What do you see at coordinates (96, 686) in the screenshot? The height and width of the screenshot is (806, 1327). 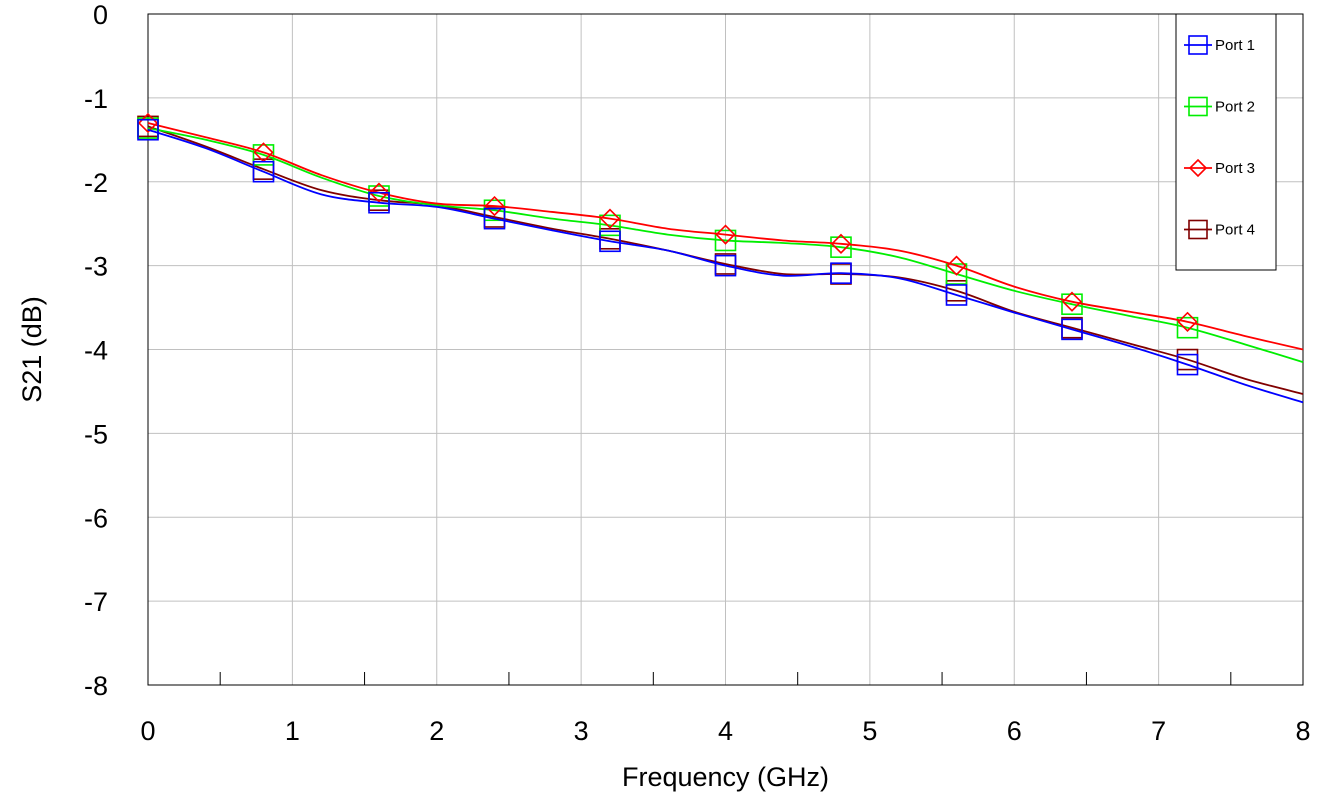 I see `y-tick-label: -8` at bounding box center [96, 686].